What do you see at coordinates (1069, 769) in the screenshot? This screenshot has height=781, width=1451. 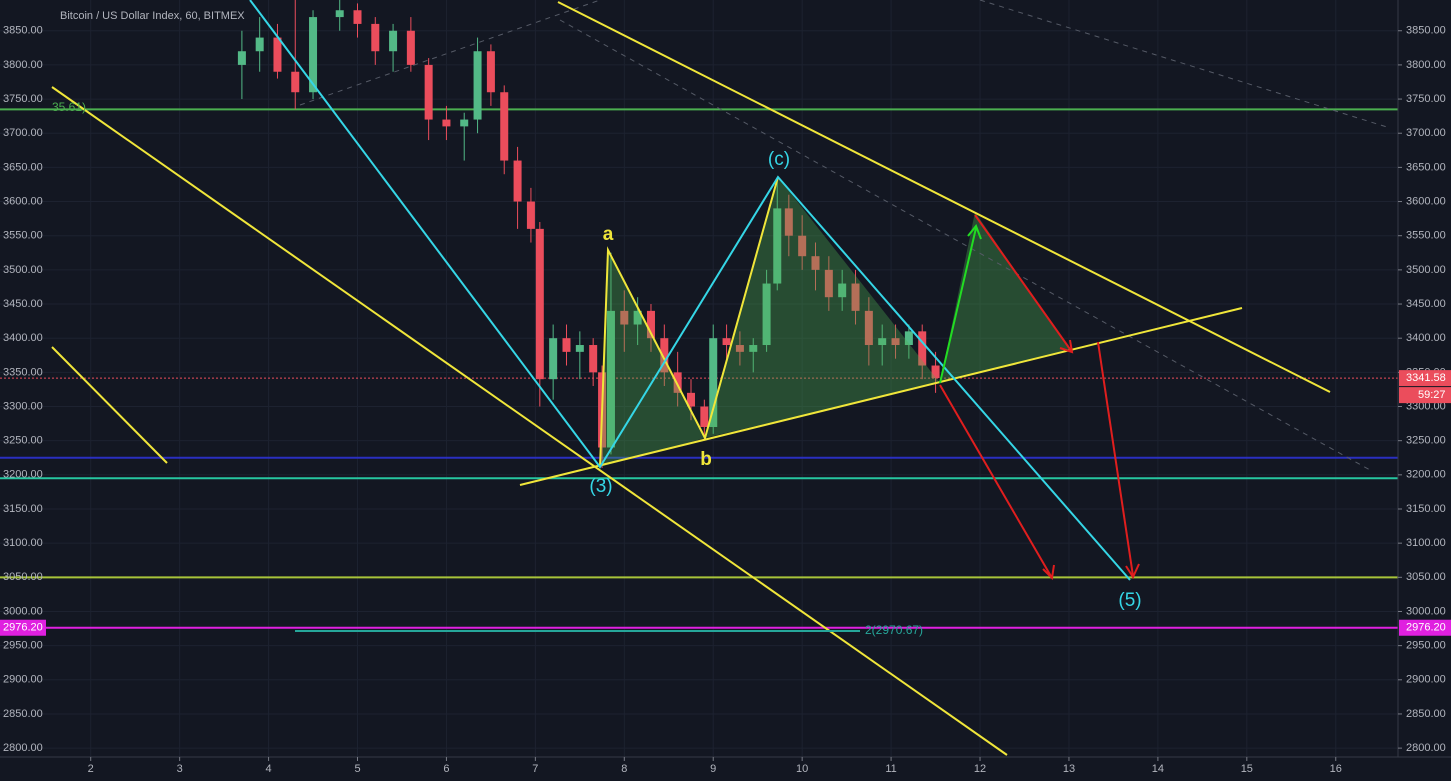 I see `x-tick-label: 13` at bounding box center [1069, 769].